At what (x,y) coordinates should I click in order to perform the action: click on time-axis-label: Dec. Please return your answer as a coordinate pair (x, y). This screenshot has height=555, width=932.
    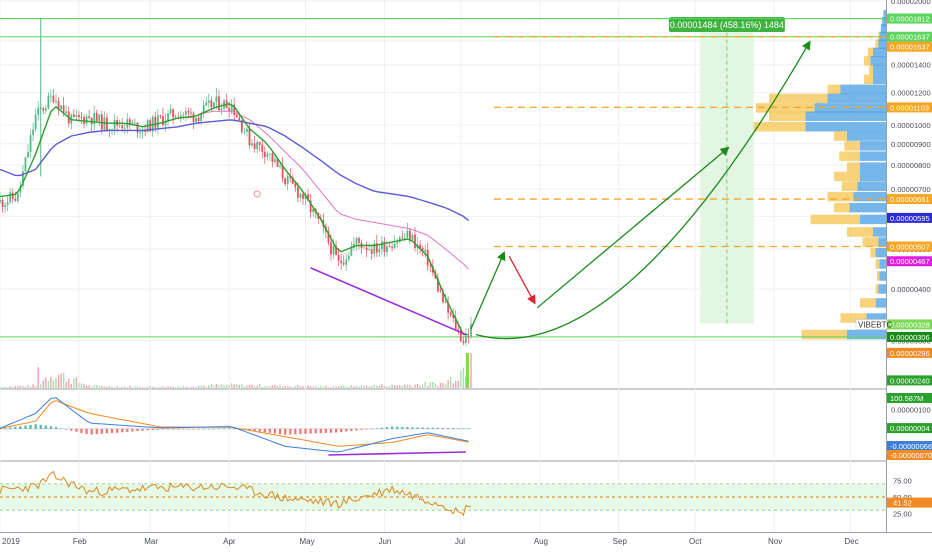
    Looking at the image, I should click on (851, 541).